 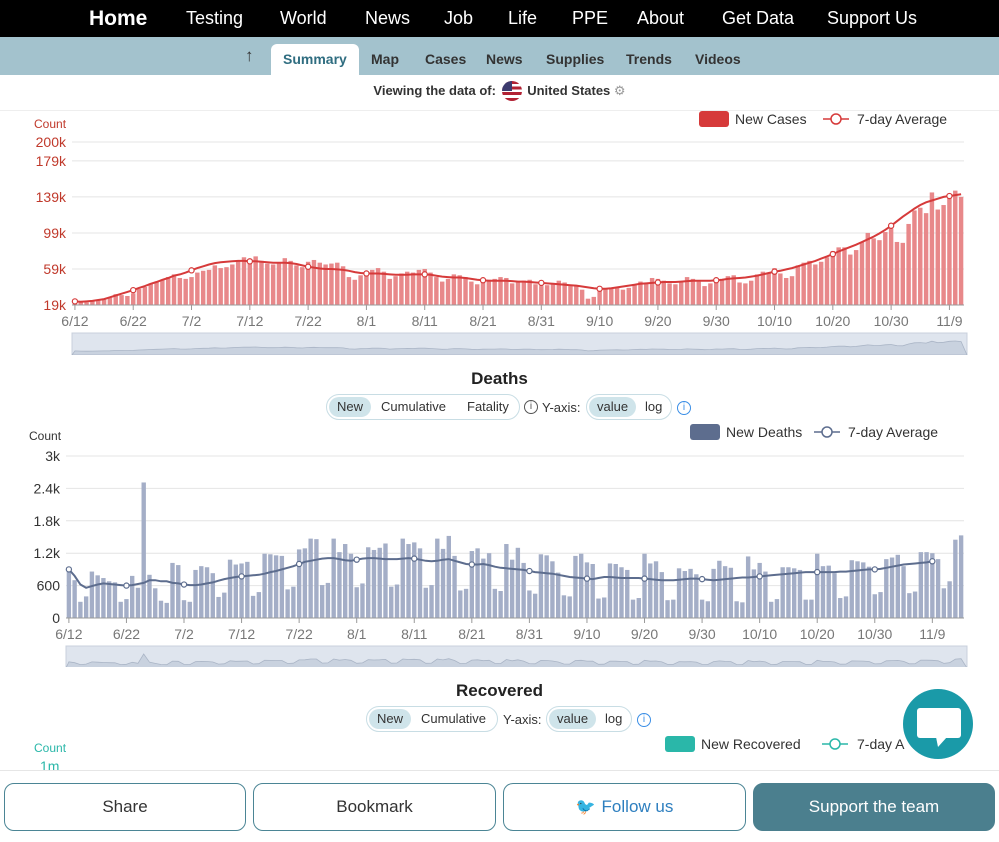 What do you see at coordinates (614, 718) in the screenshot?
I see `recovered-scale-log: log` at bounding box center [614, 718].